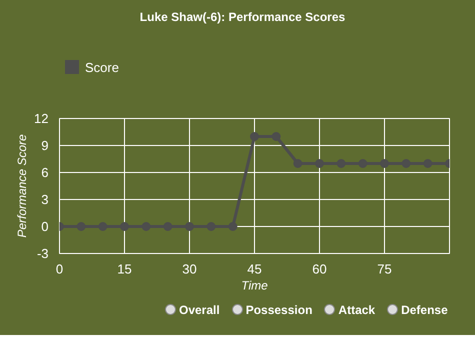 Image resolution: width=475 pixels, height=337 pixels. Describe the element at coordinates (45, 145) in the screenshot. I see `y-tick-label: 9` at that location.